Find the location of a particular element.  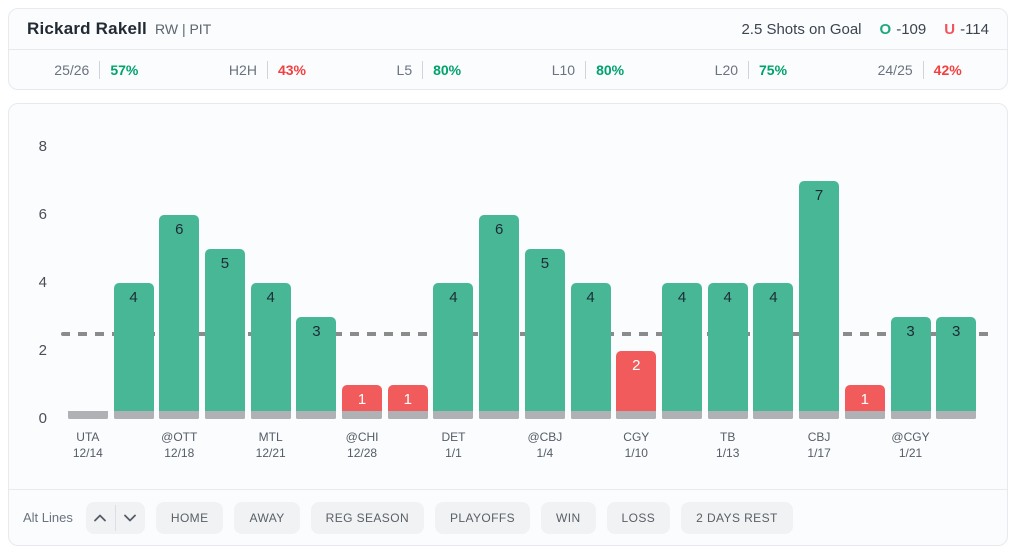

bar-at-ott: 6 is located at coordinates (179, 317).